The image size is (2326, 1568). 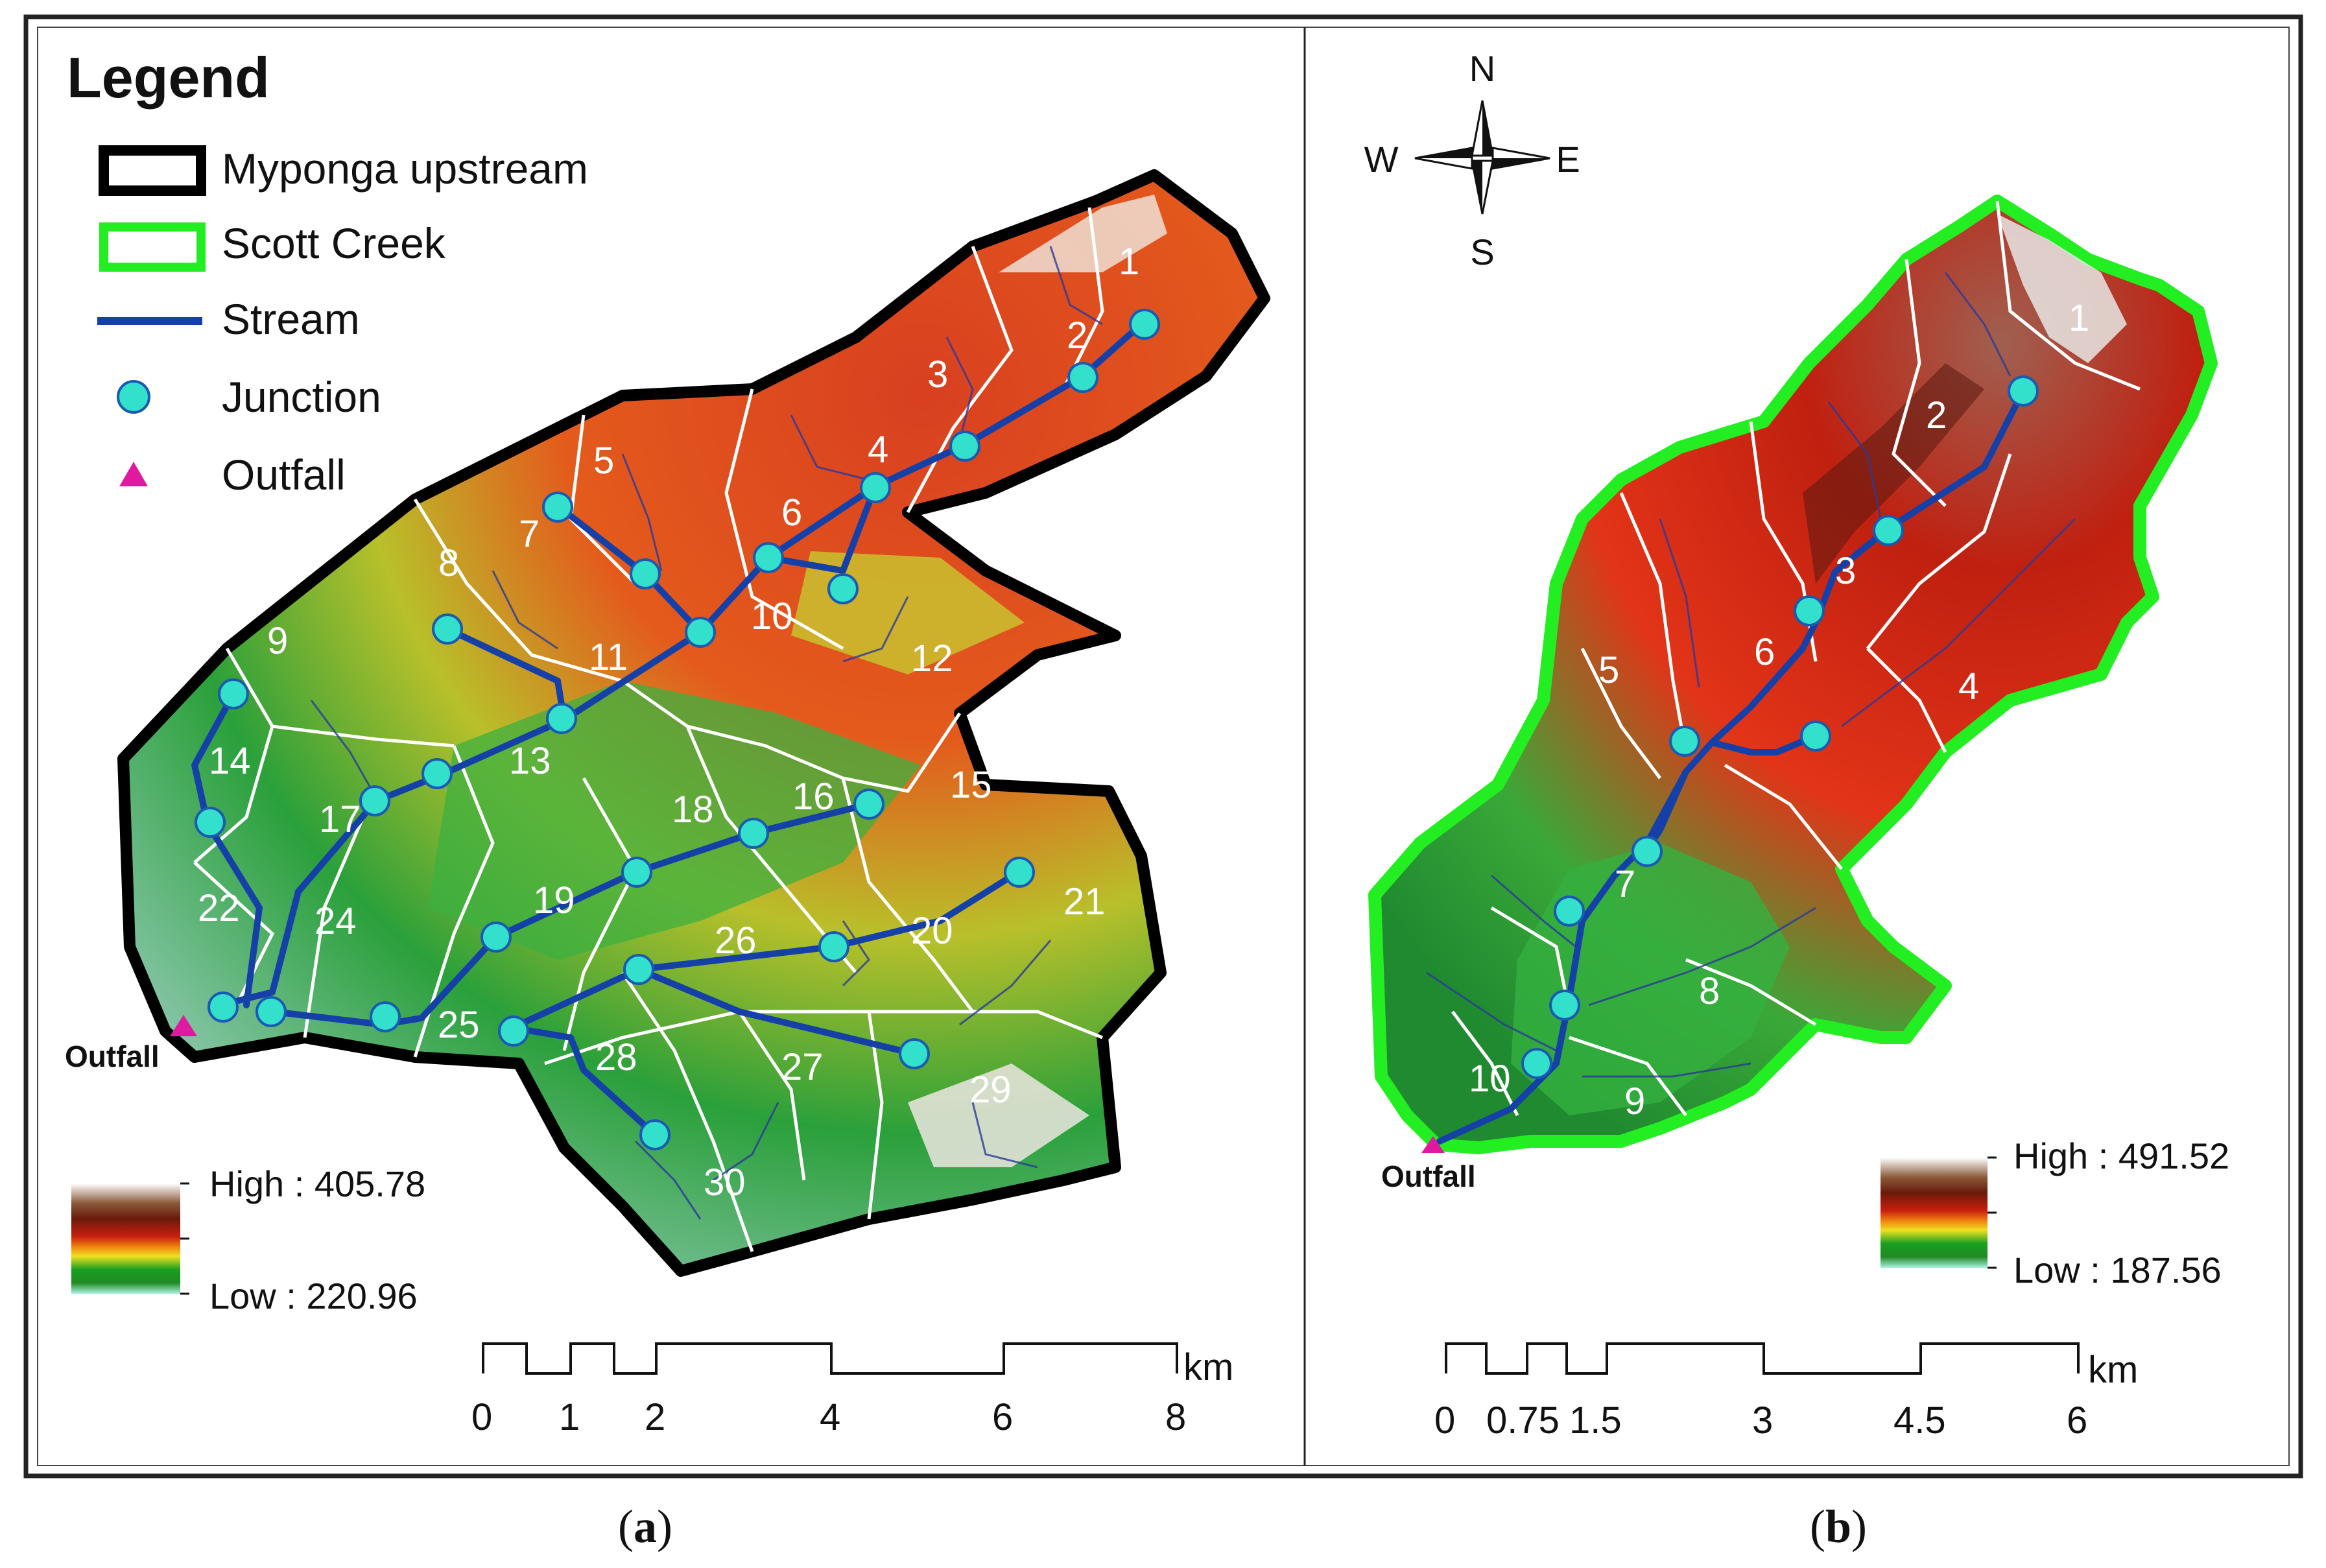 I want to click on compass-rose: N S W E, so click(x=1472, y=160).